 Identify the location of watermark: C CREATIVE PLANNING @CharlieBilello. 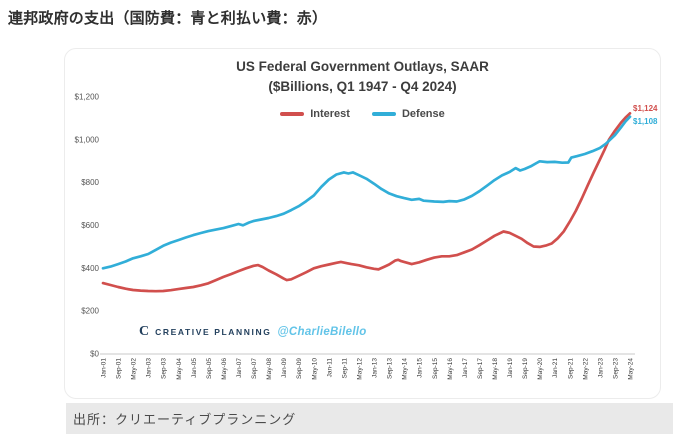
(253, 332).